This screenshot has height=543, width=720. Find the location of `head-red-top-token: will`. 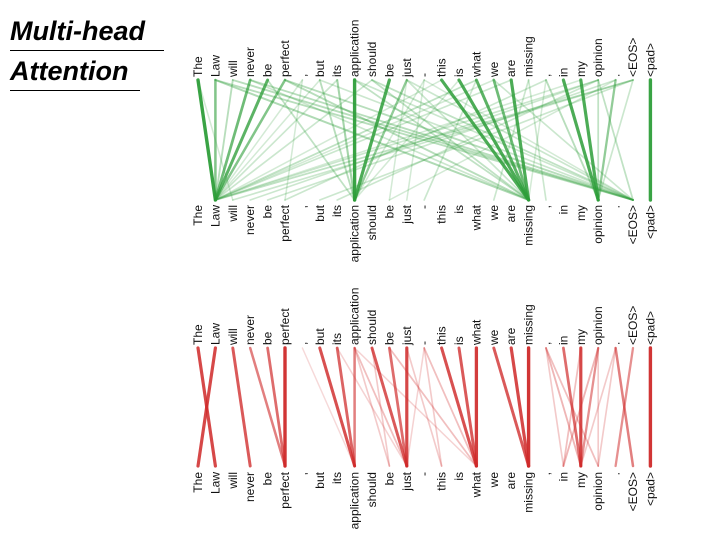

head-red-top-token: will is located at coordinates (233, 337).